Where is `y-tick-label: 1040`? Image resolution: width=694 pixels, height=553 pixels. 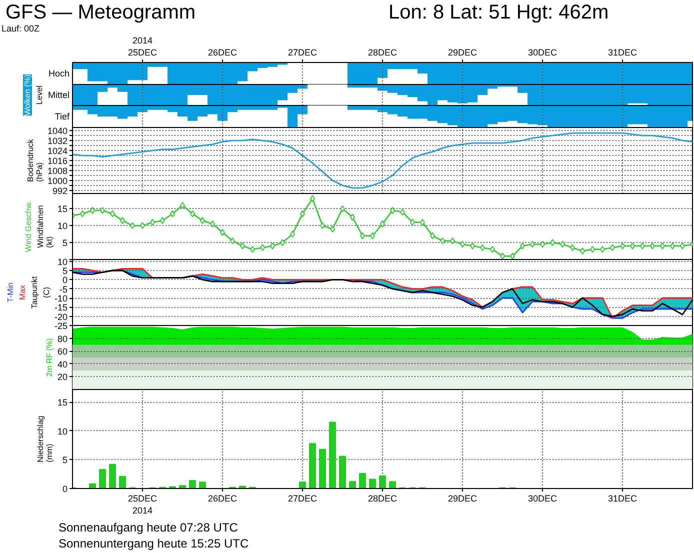 y-tick-label: 1040 is located at coordinates (57, 131).